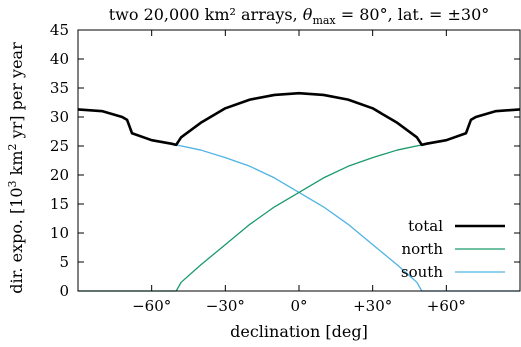 The image size is (521, 347). Describe the element at coordinates (59, 59) in the screenshot. I see `y-tick-label: 40` at that location.